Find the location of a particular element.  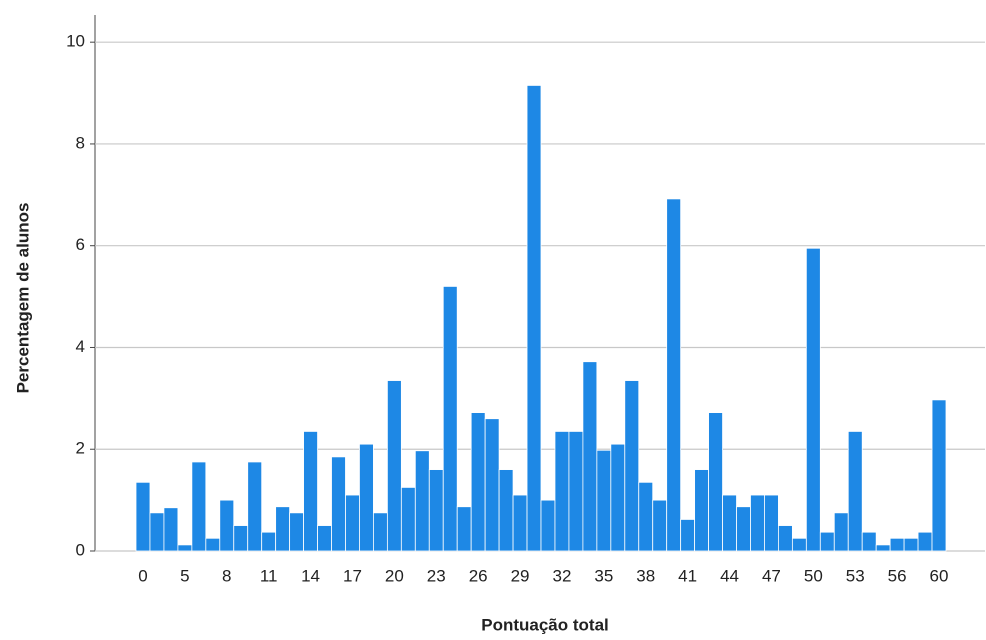

x-tick-label: 38 is located at coordinates (645, 575).